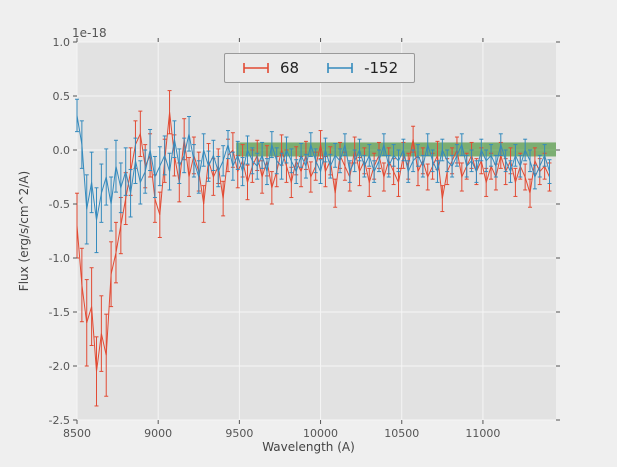 The width and height of the screenshot is (617, 467). I want to click on y-tick-label: 0.5, so click(62, 96).